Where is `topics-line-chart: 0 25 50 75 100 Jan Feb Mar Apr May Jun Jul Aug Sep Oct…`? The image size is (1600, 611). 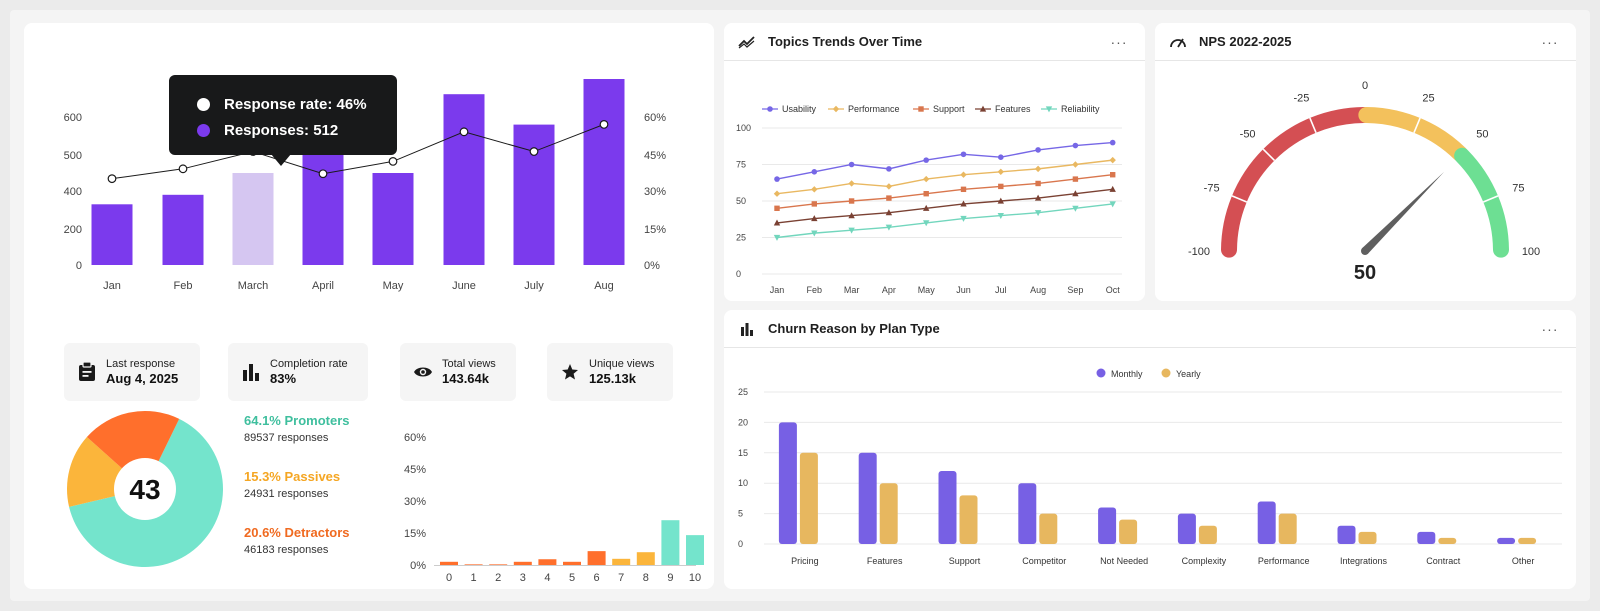
topics-line-chart: 0 25 50 75 100 Jan Feb Mar Apr May Jun Jul Aug Sep Oct… is located at coordinates (929, 199).